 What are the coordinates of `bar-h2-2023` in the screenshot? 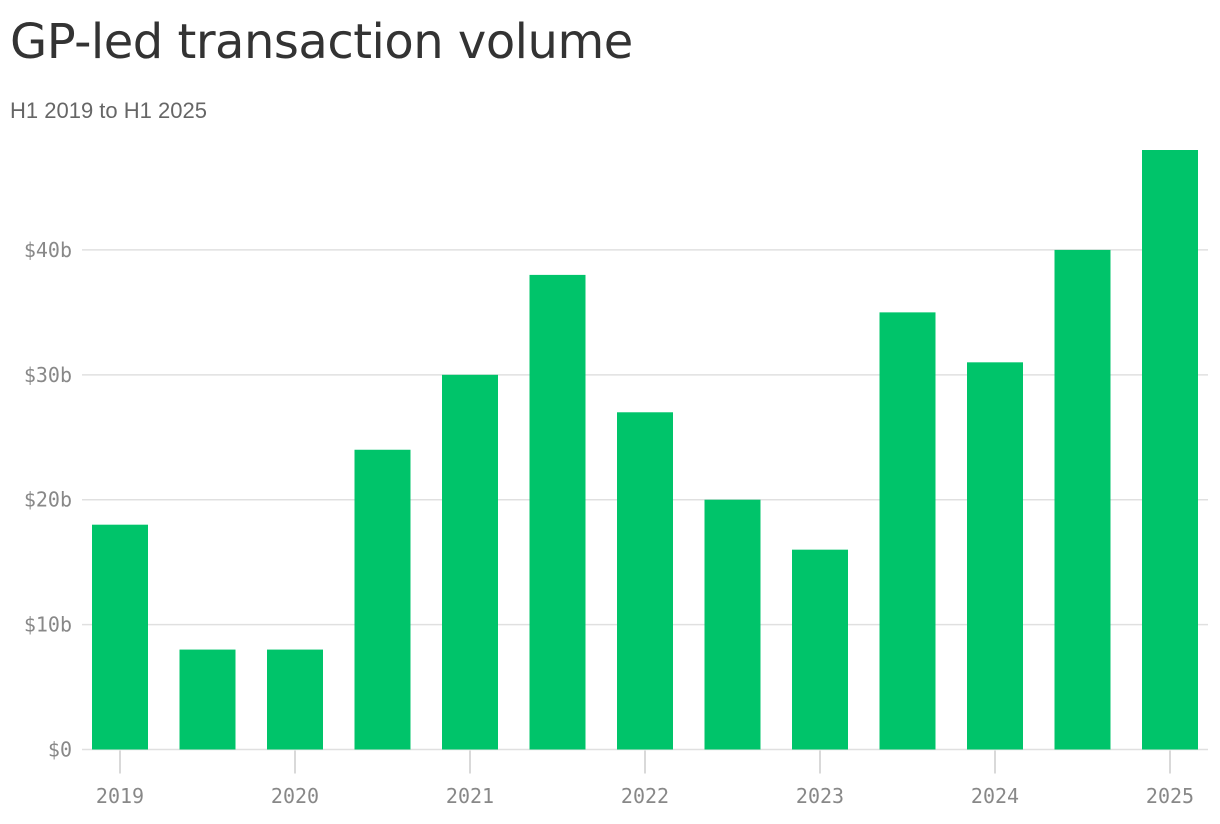 It's located at (907, 531).